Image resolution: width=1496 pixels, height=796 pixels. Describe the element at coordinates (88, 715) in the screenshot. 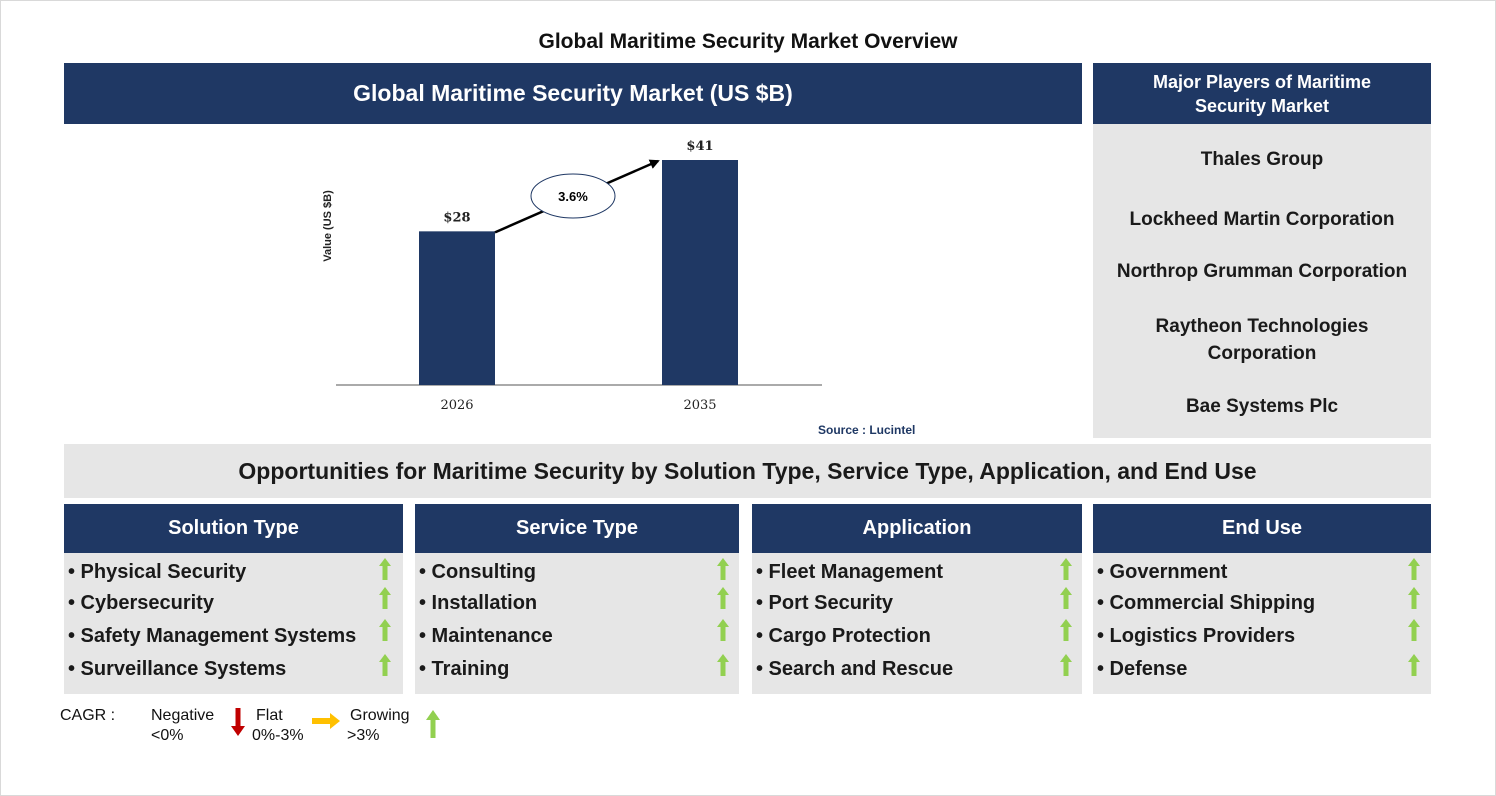

I see `legend-label: CAGR :` at that location.